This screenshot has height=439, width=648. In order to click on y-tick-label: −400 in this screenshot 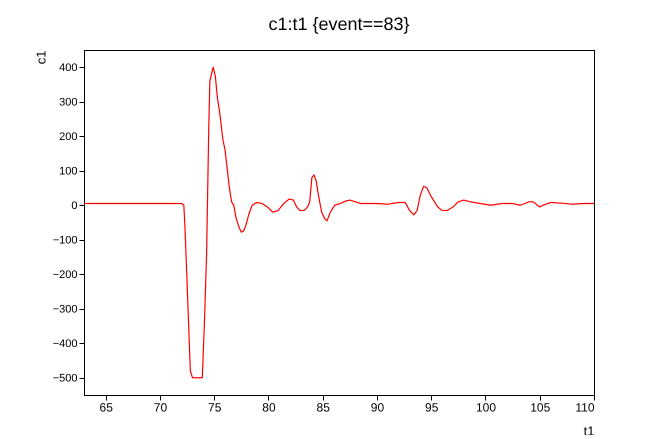, I will do `click(65, 344)`.